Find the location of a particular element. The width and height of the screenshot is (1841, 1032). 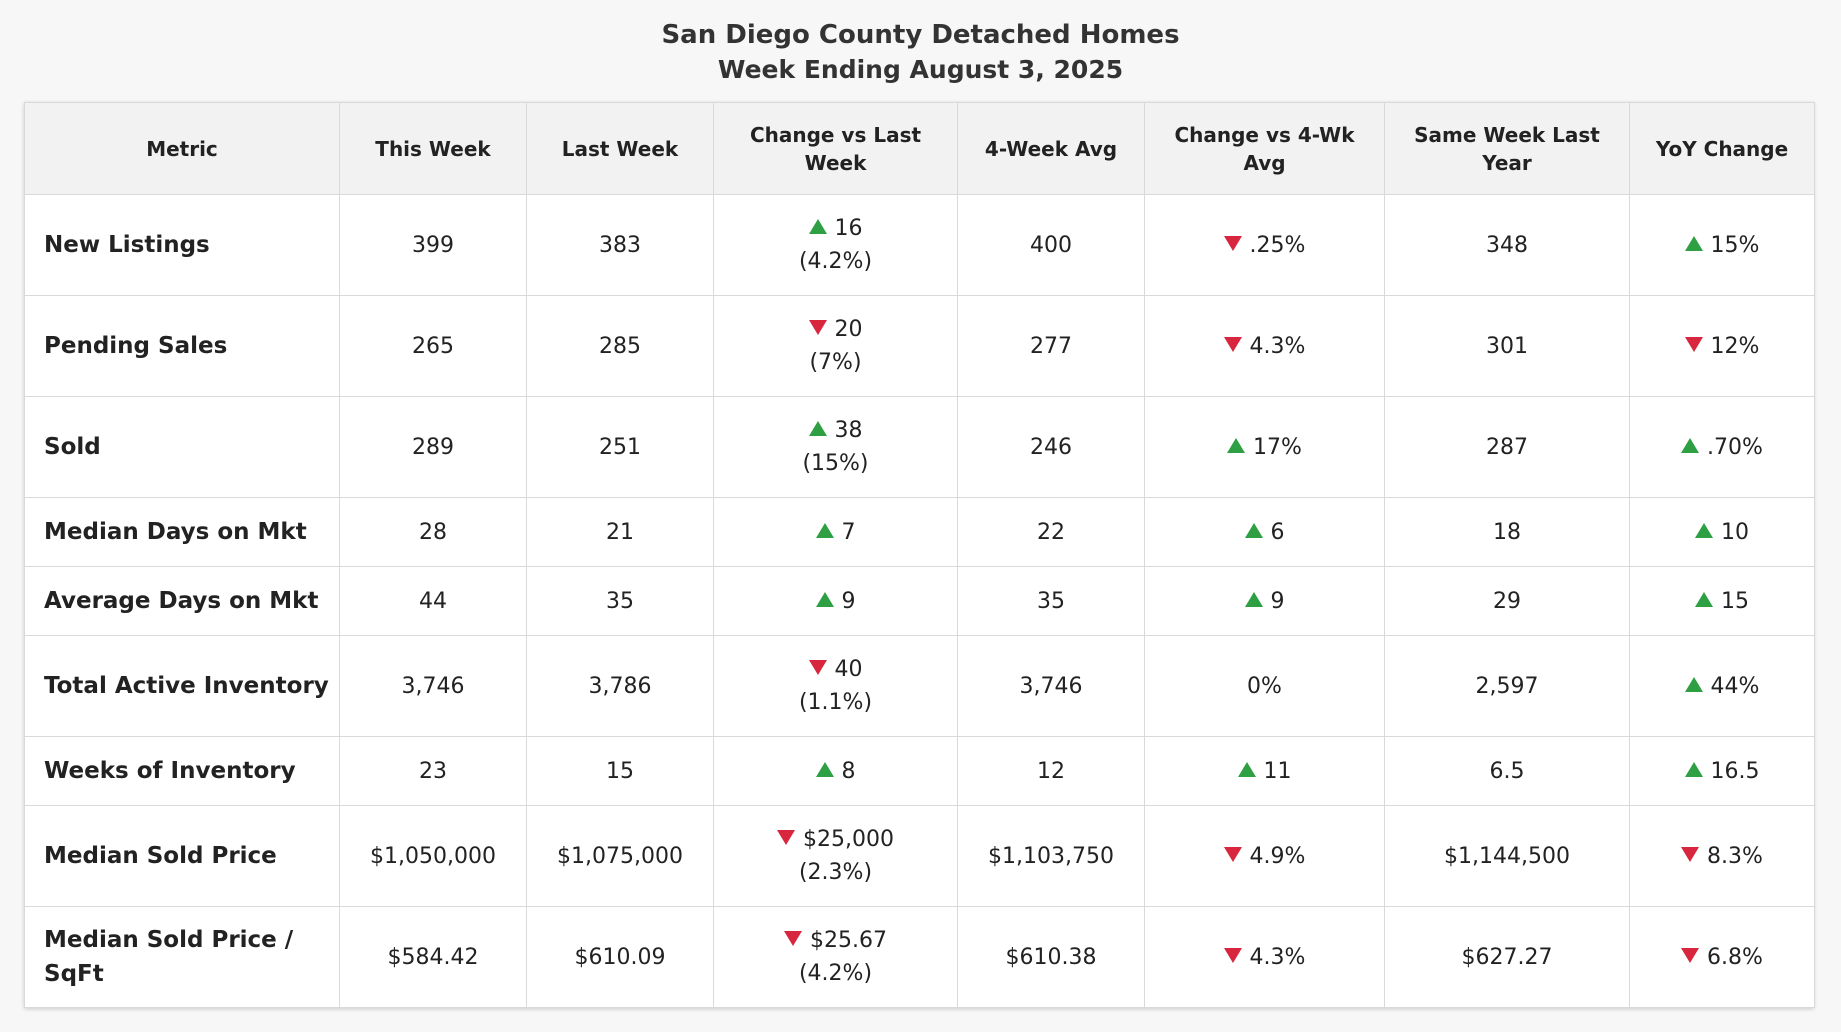

change-four-week-avg-cell: 0% is located at coordinates (1264, 686).